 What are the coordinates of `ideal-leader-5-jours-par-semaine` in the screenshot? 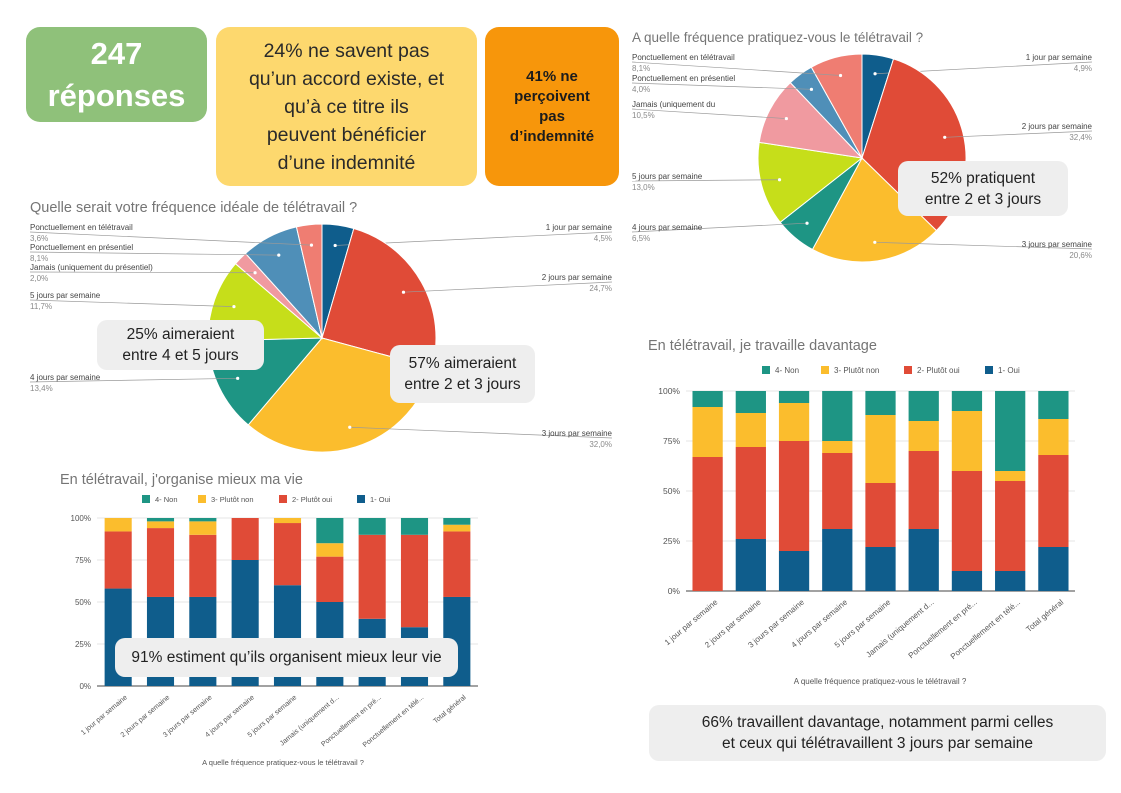 It's located at (131, 303).